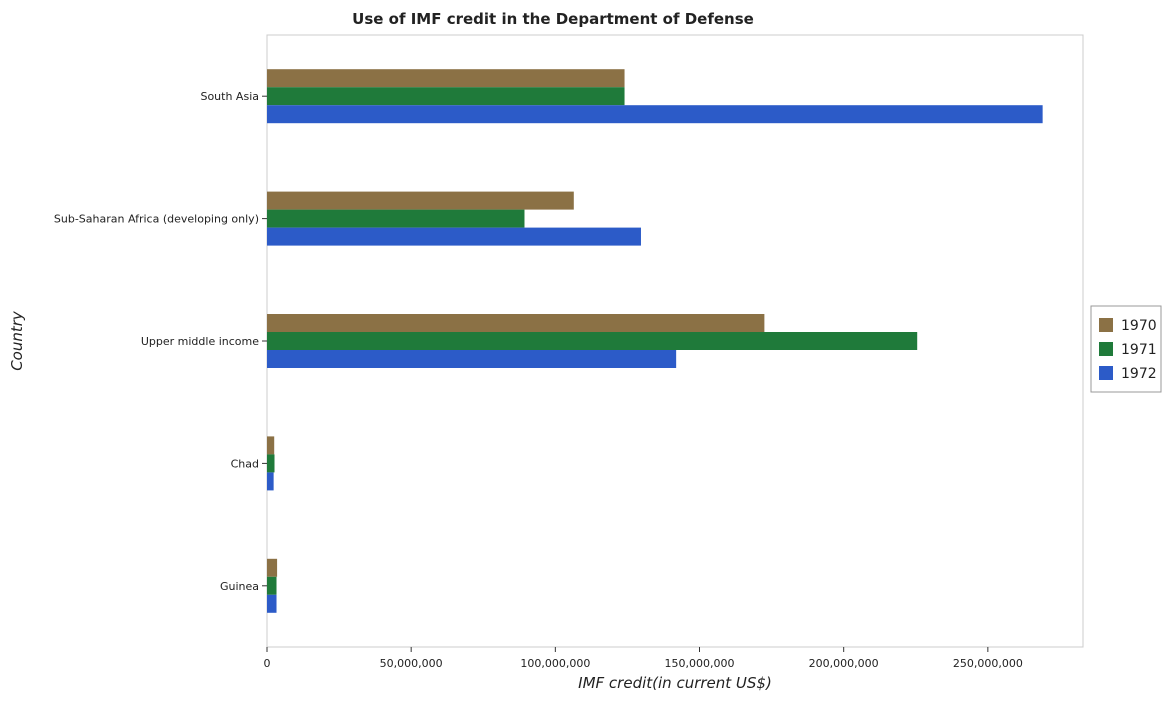  What do you see at coordinates (1106, 349) in the screenshot?
I see `legend-swatch-1971` at bounding box center [1106, 349].